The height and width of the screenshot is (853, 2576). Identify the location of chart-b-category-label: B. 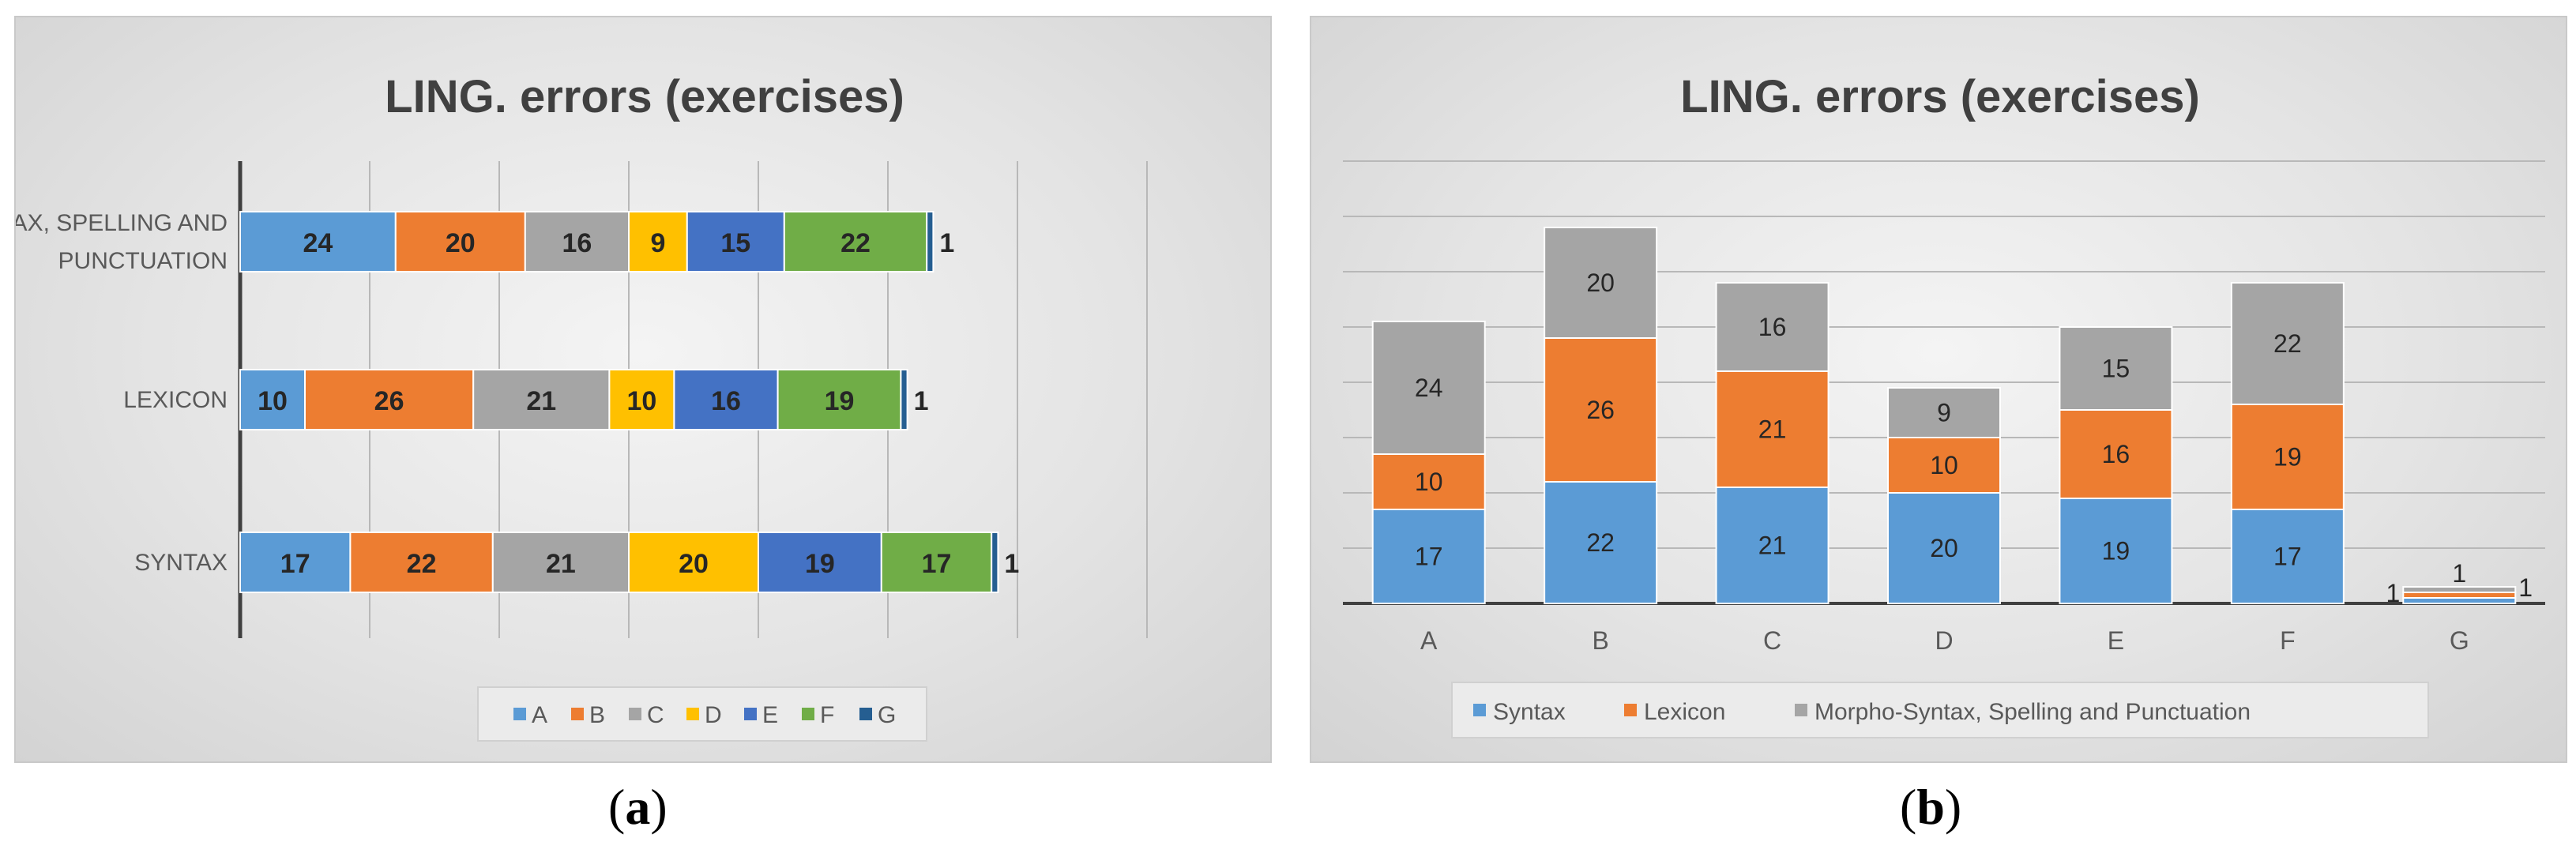
(1600, 640).